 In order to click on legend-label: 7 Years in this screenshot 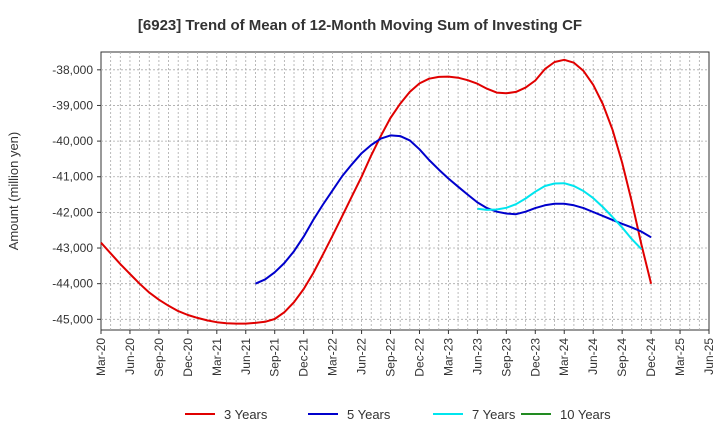, I will do `click(494, 414)`.